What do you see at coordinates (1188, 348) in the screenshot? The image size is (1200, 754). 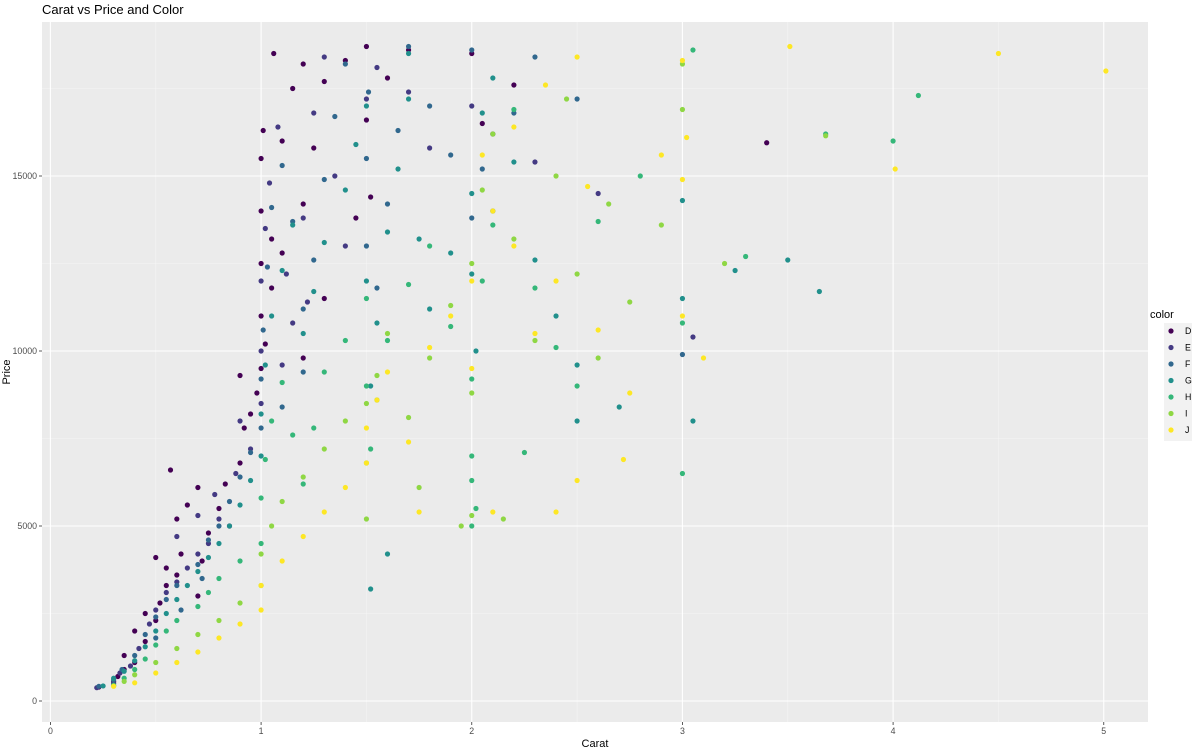 I see `legend-label-E: E` at bounding box center [1188, 348].